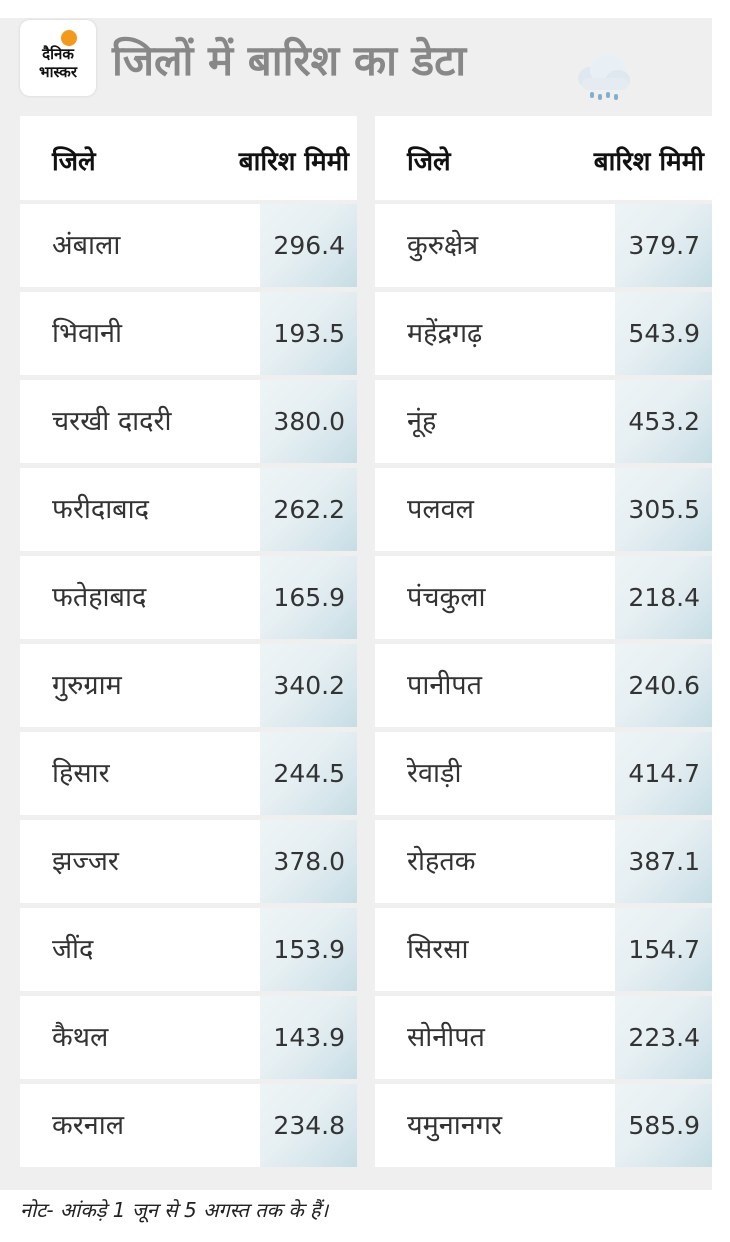 The image size is (730, 1242). Describe the element at coordinates (663, 421) in the screenshot. I see `rainfall-value: 453.2` at that location.